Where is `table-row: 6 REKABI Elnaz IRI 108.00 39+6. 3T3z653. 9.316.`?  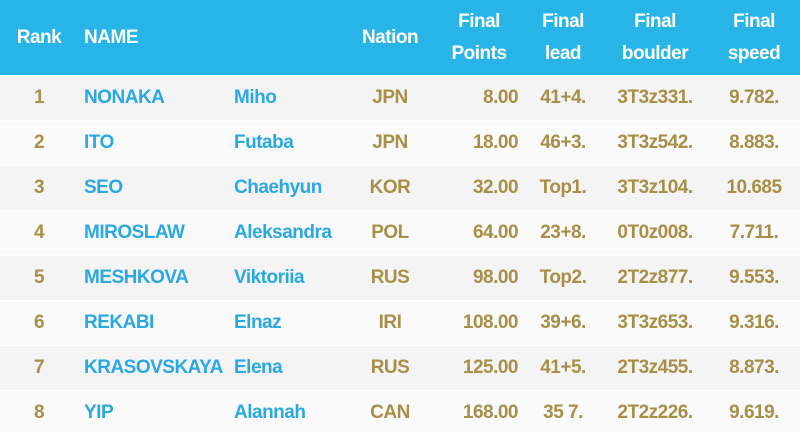
table-row: 6 REKABI Elnaz IRI 108.00 39+6. 3T3z653. 9.316. is located at coordinates (400, 323).